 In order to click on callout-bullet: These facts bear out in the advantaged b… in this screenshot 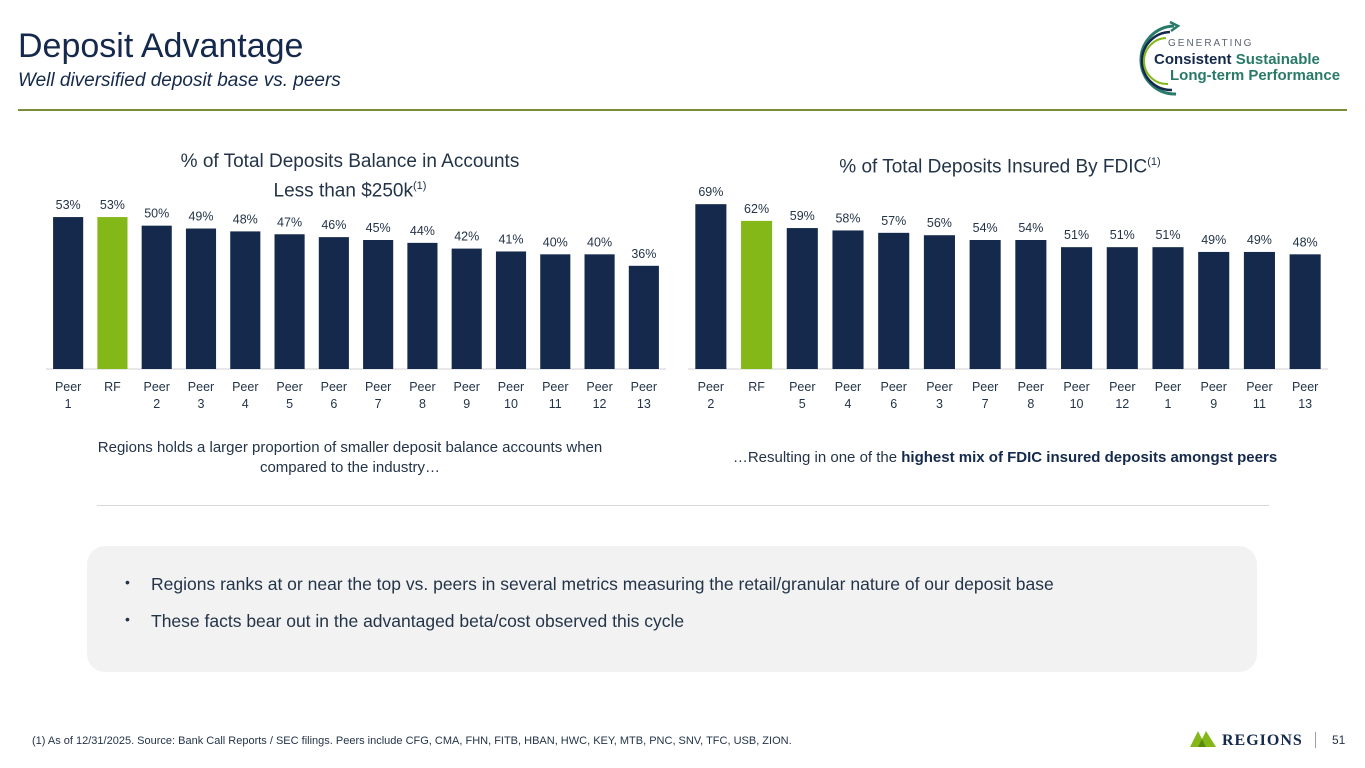, I will do `click(589, 621)`.